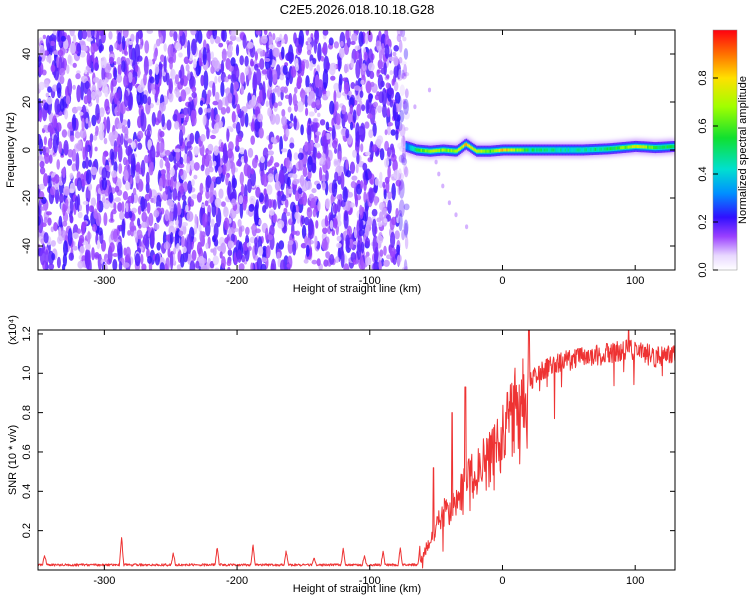  I want to click on y-tick-label: 0.8, so click(27, 412).